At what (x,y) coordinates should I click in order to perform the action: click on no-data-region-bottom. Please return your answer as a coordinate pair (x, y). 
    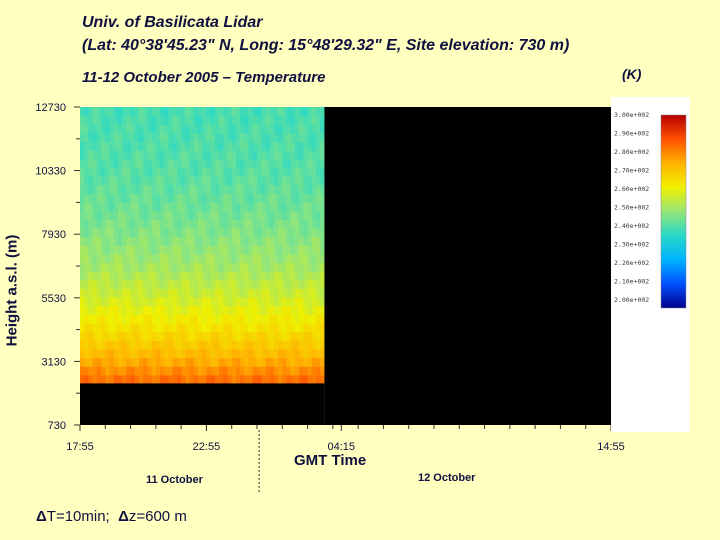
    Looking at the image, I should click on (202, 404).